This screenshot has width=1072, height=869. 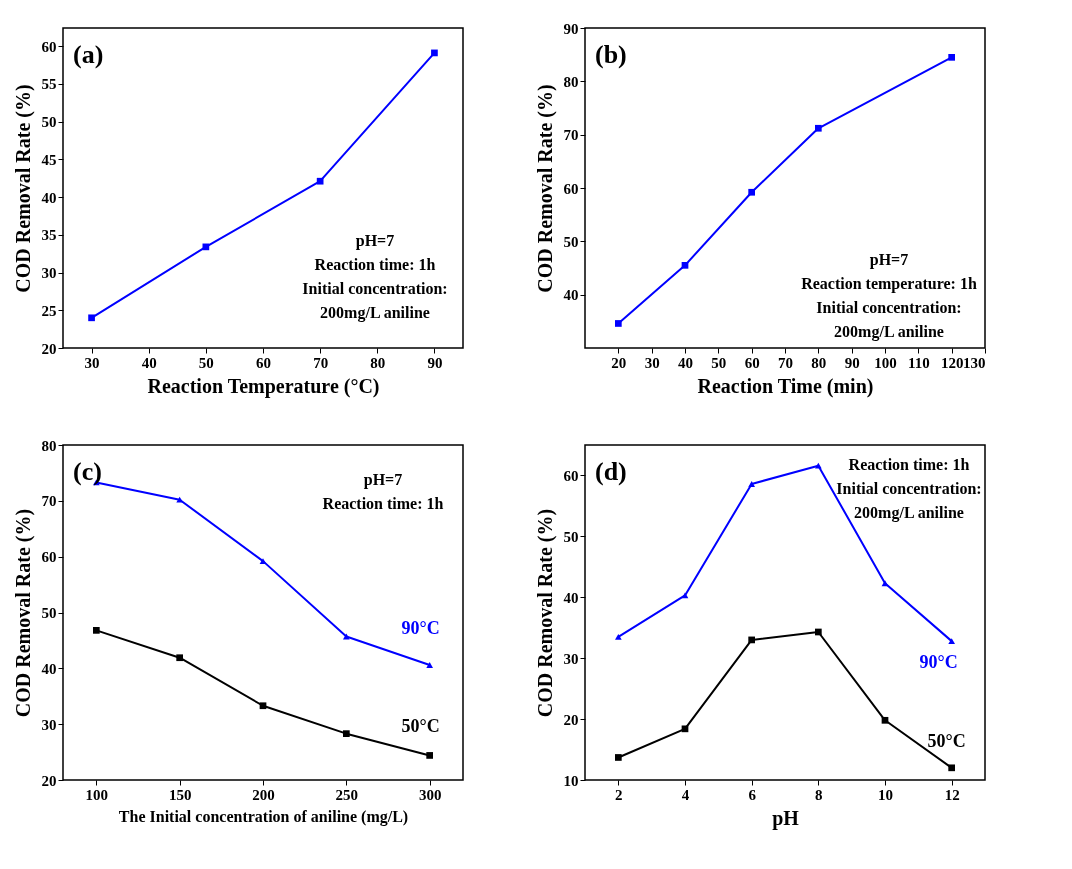 I want to click on x-tick-label: 4, so click(x=685, y=794).